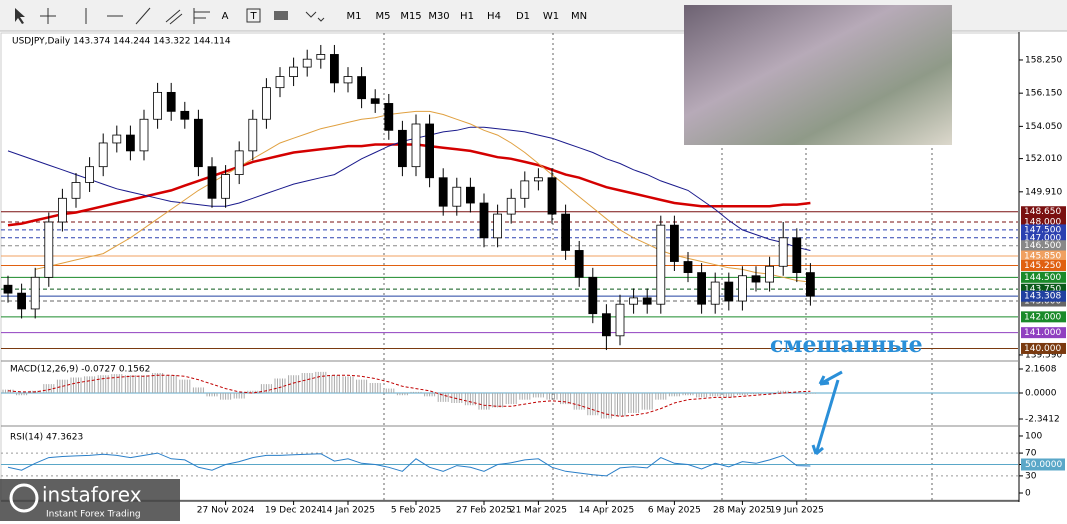  Describe the element at coordinates (467, 16) in the screenshot. I see `timeframe-button: H1` at that location.